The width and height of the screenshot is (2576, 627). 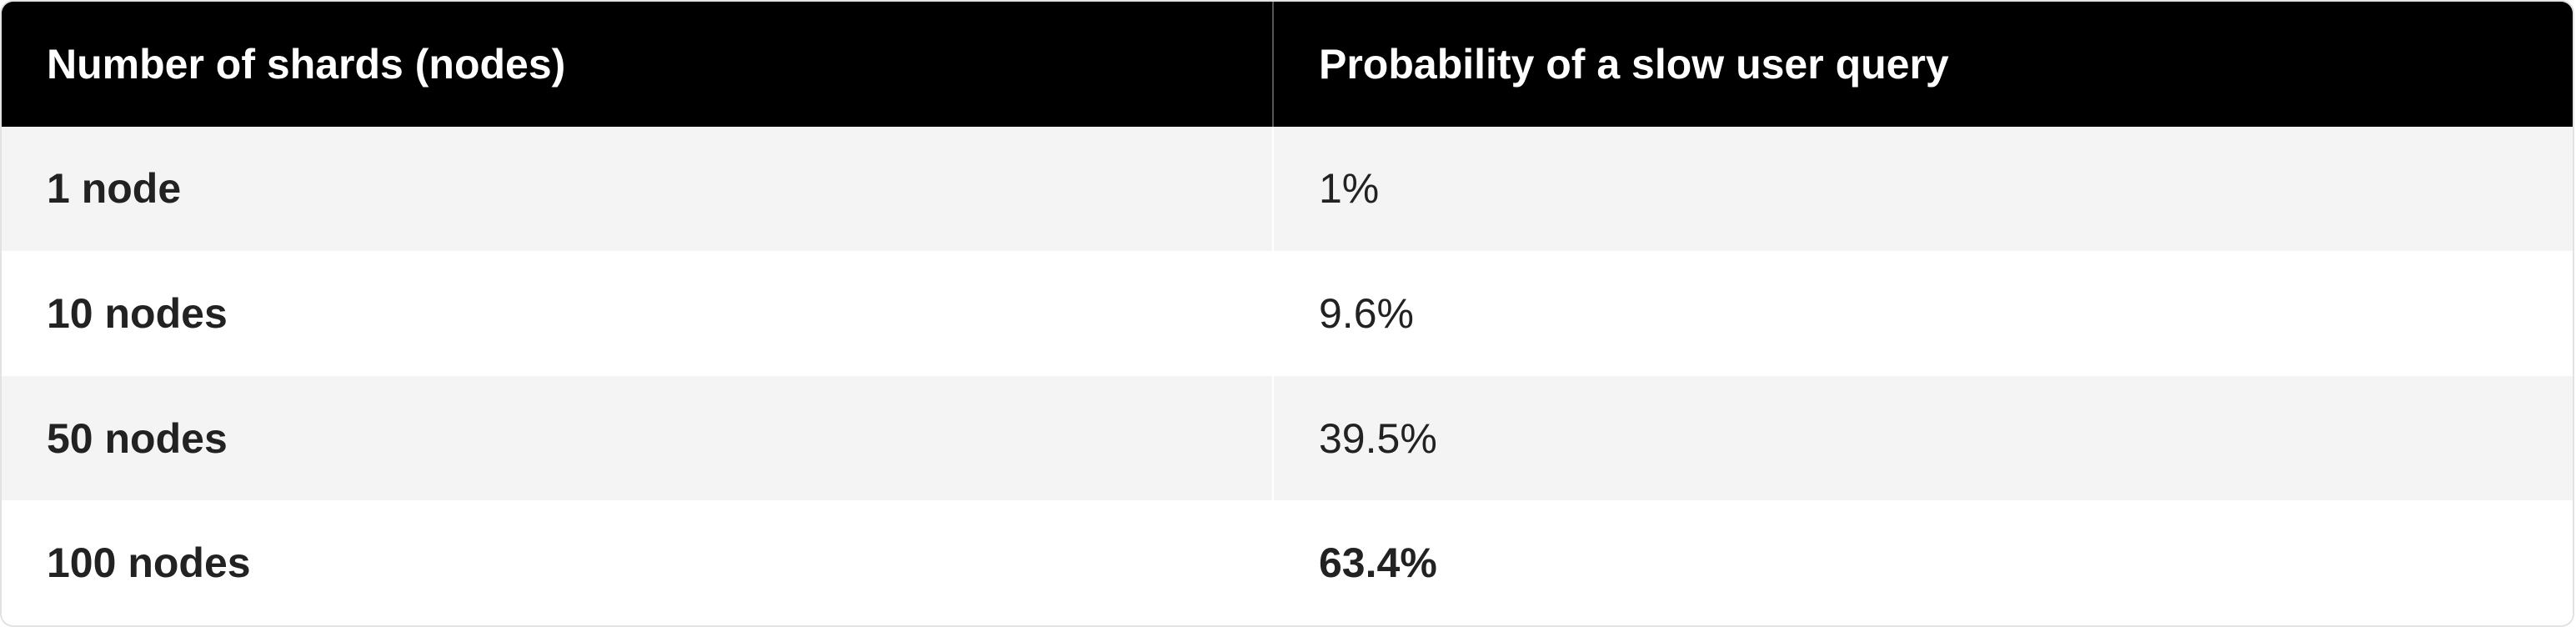 I want to click on header-cell: Probability of a slow user query, so click(x=1634, y=64).